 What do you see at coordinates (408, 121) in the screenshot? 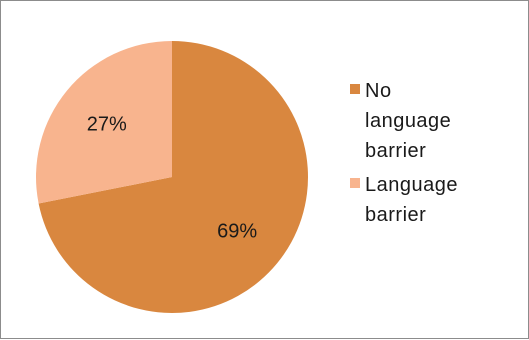
I see `legend-label: No language barrier` at bounding box center [408, 121].